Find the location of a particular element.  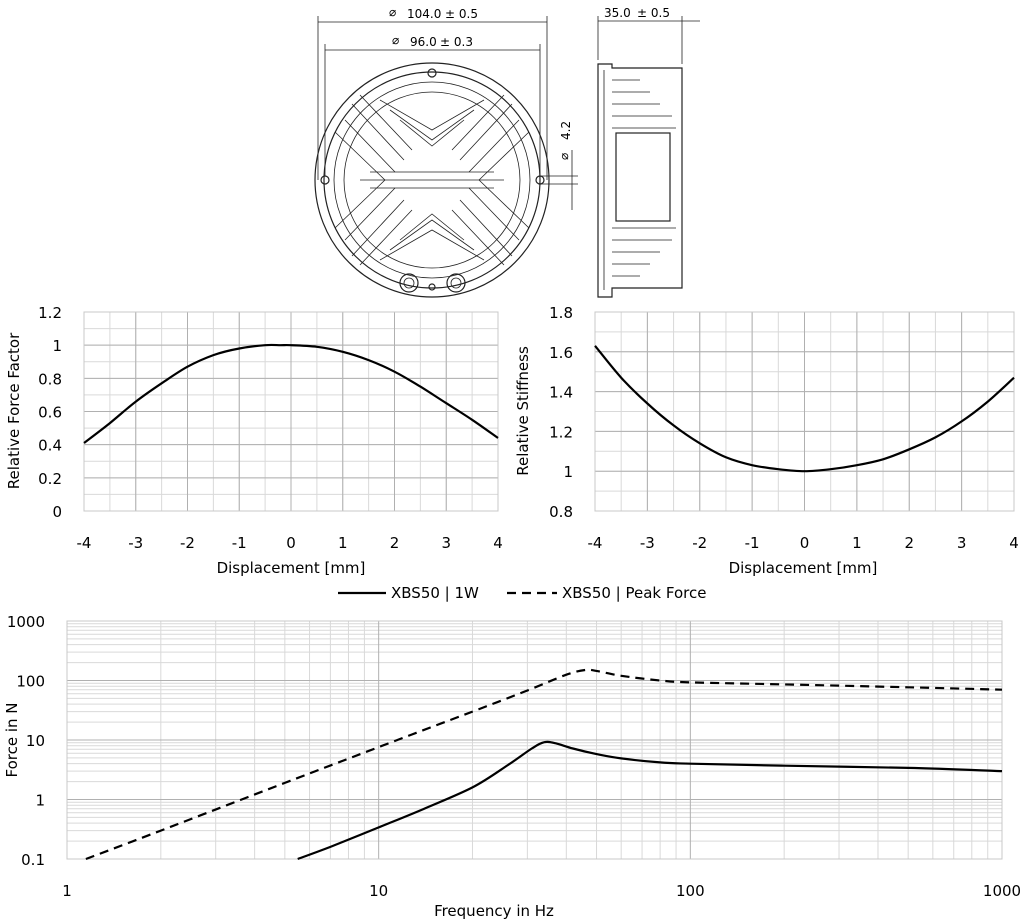

side-view: 35.0 ± 0.5 is located at coordinates (648, 152).